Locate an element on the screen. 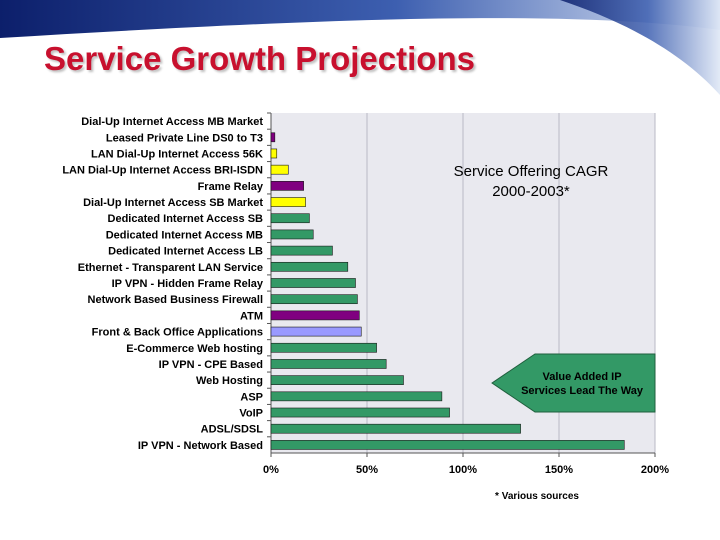 The width and height of the screenshot is (720, 540). callout-text: Value Added IP is located at coordinates (581, 377).